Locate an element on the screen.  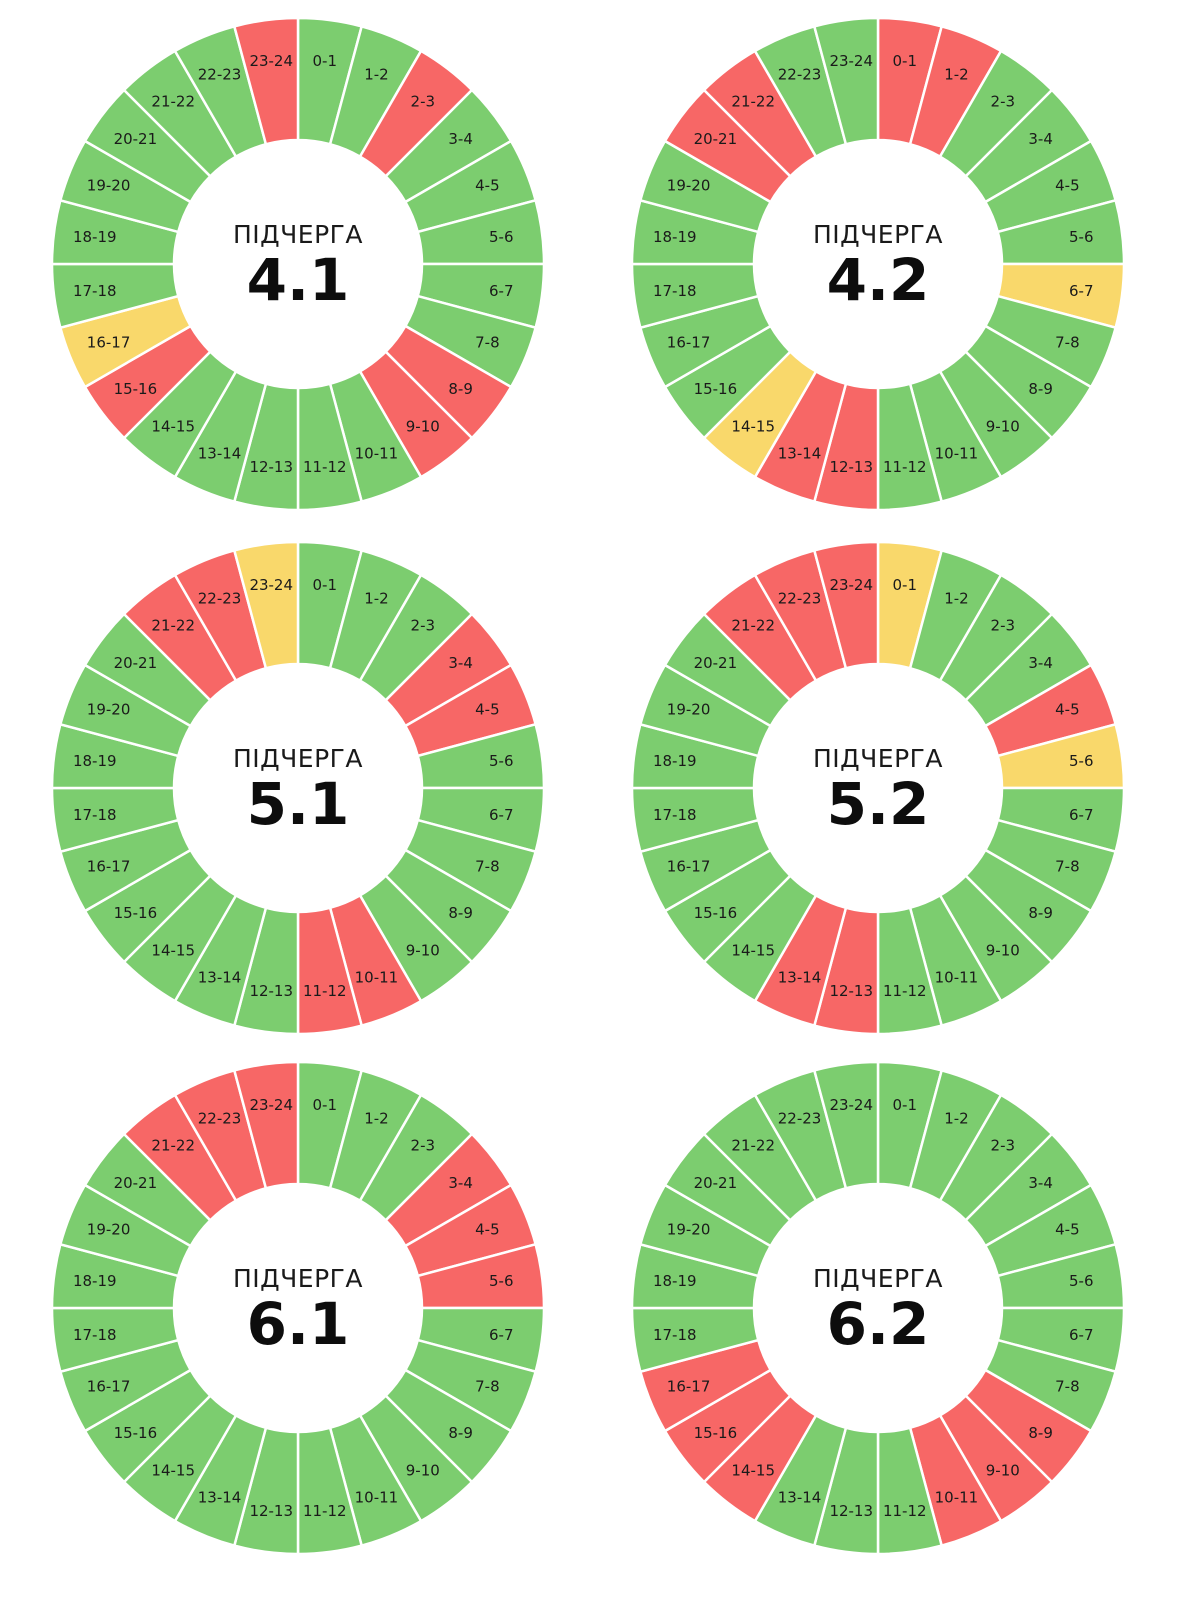
wheel-6-1-label-8-9: 8-9 is located at coordinates (460, 1433).